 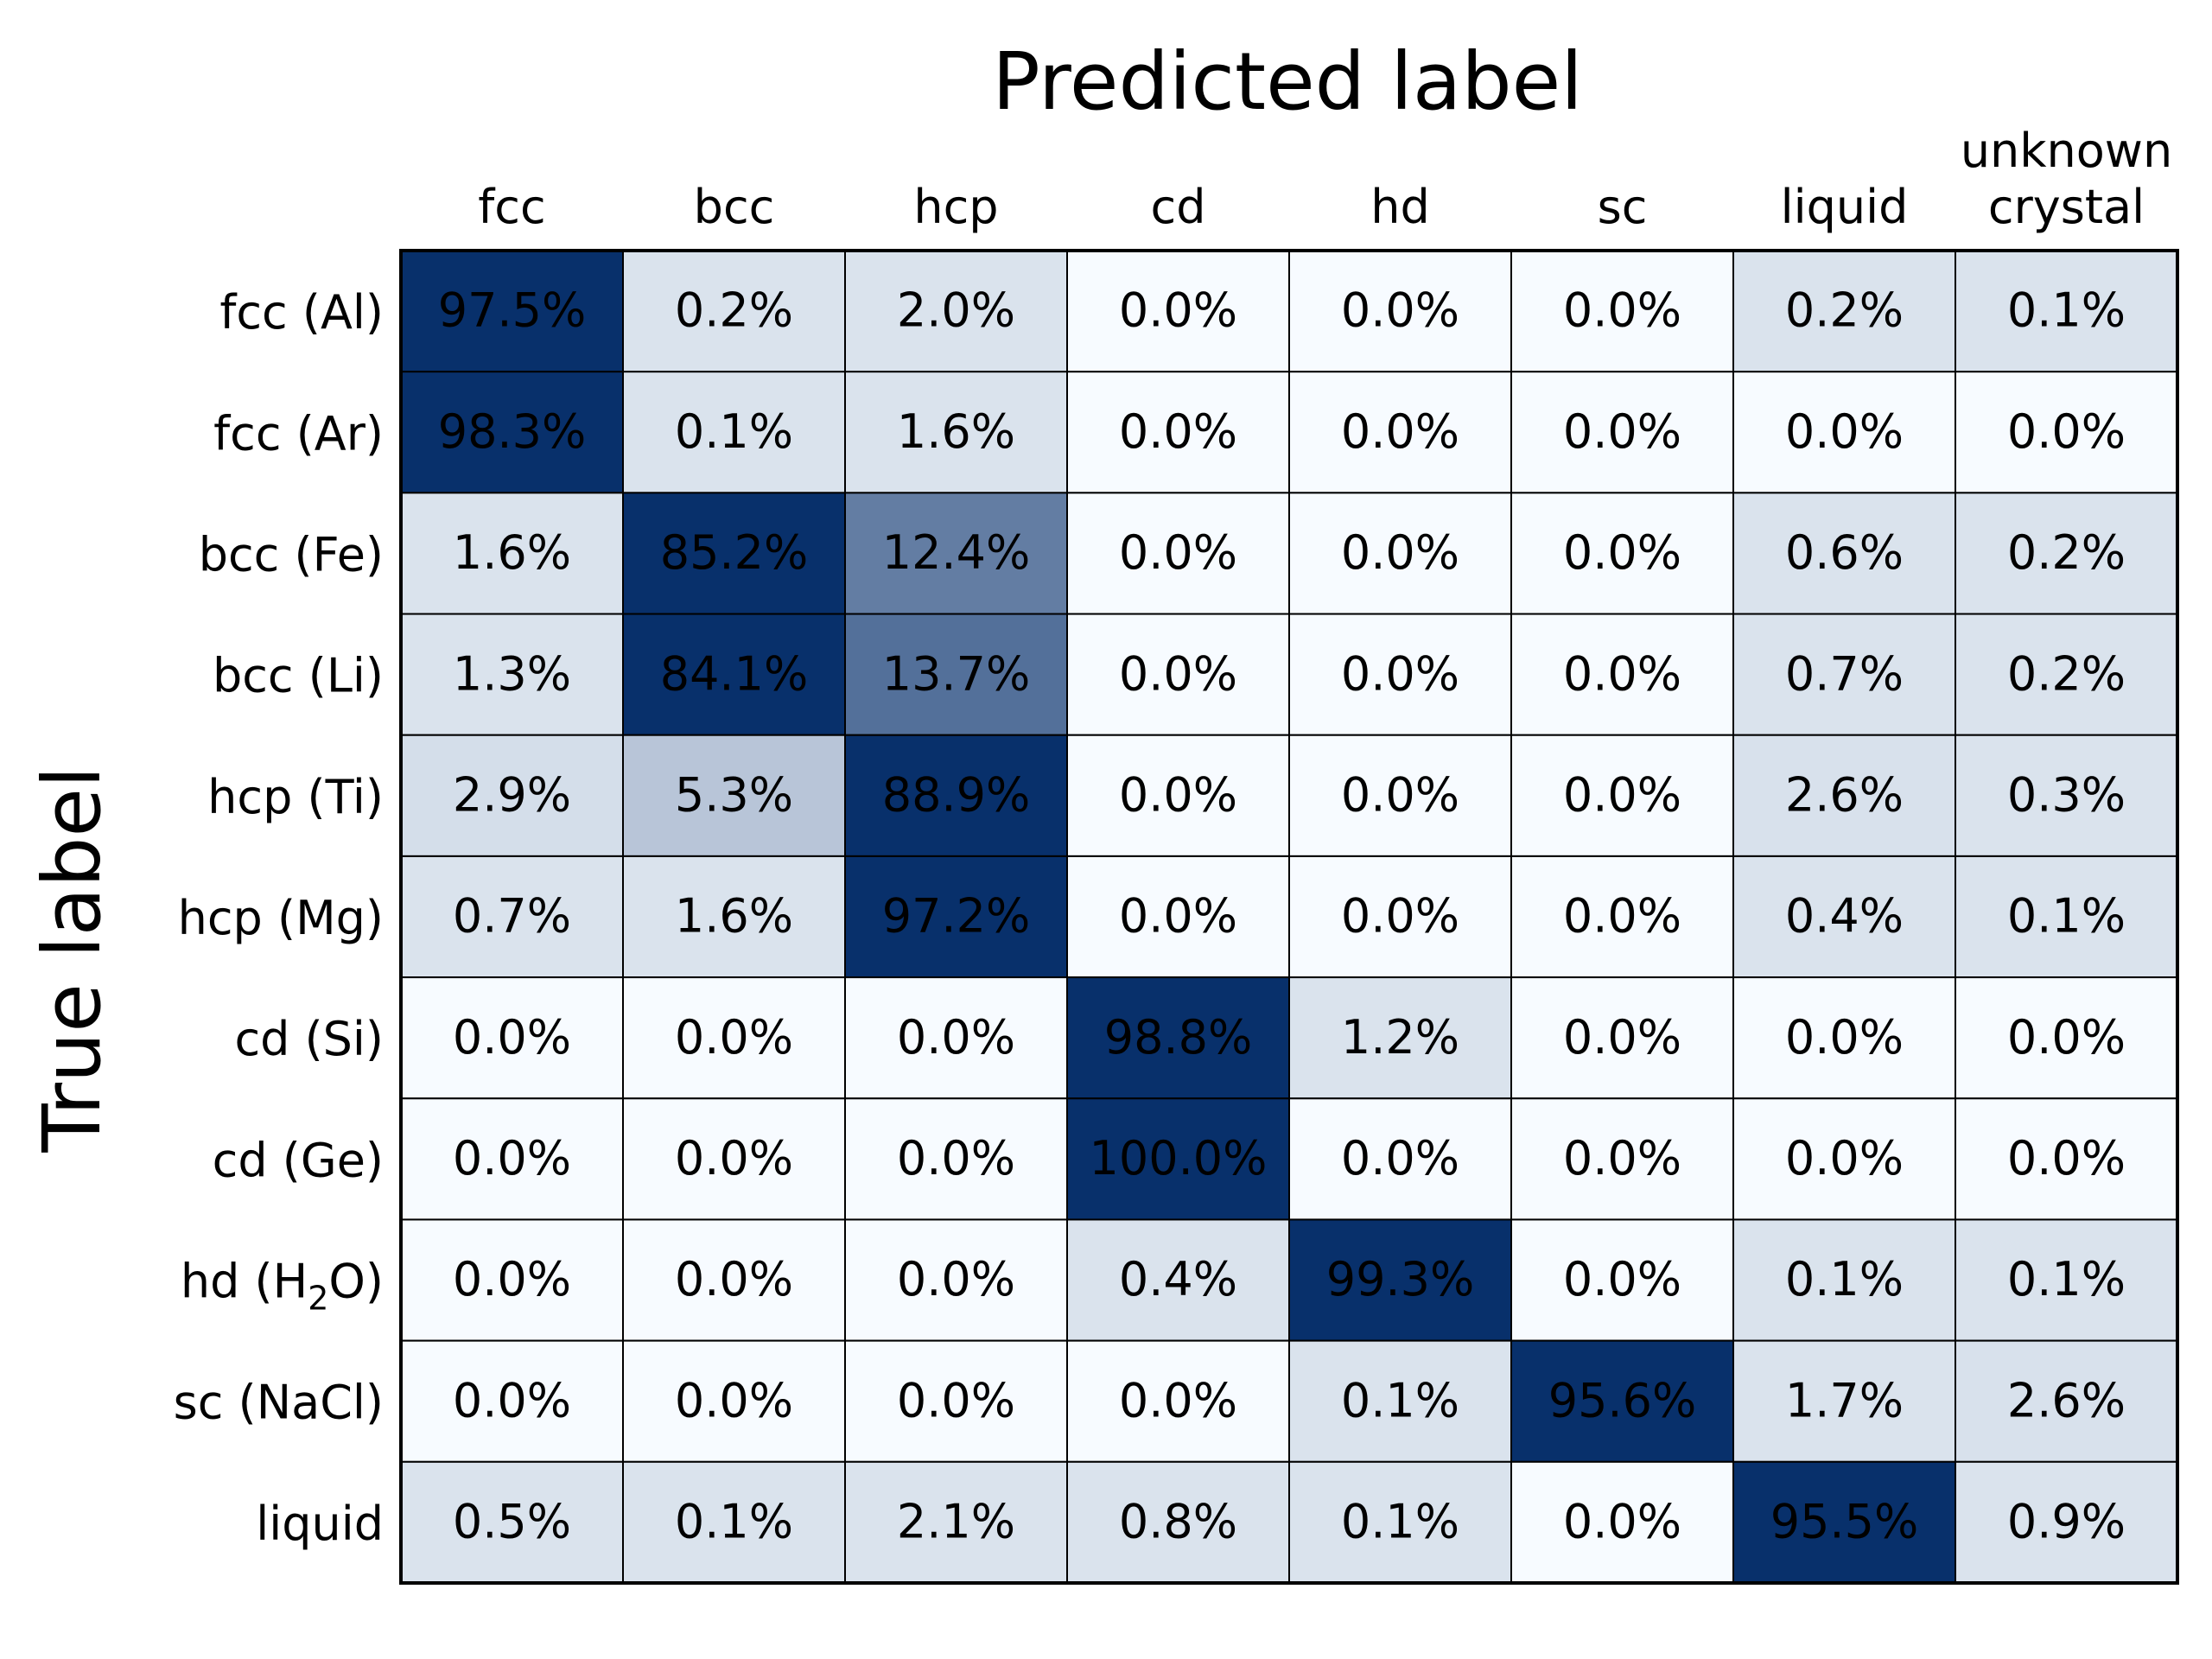 What do you see at coordinates (511, 207) in the screenshot?
I see `column-label: fcc` at bounding box center [511, 207].